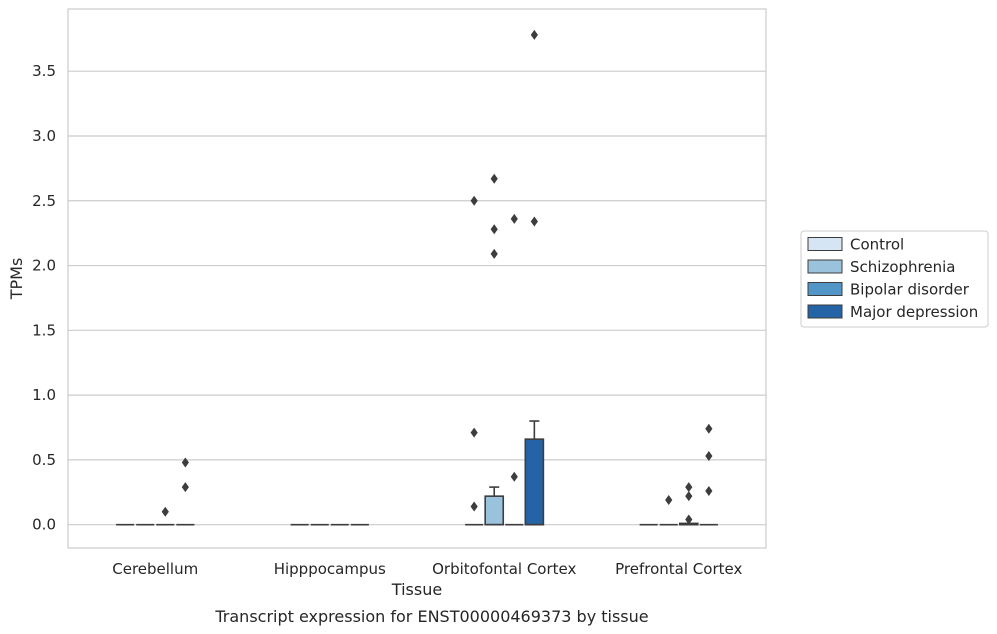  I want to click on x-tick-label: Orbitofontal Cortex, so click(504, 569).